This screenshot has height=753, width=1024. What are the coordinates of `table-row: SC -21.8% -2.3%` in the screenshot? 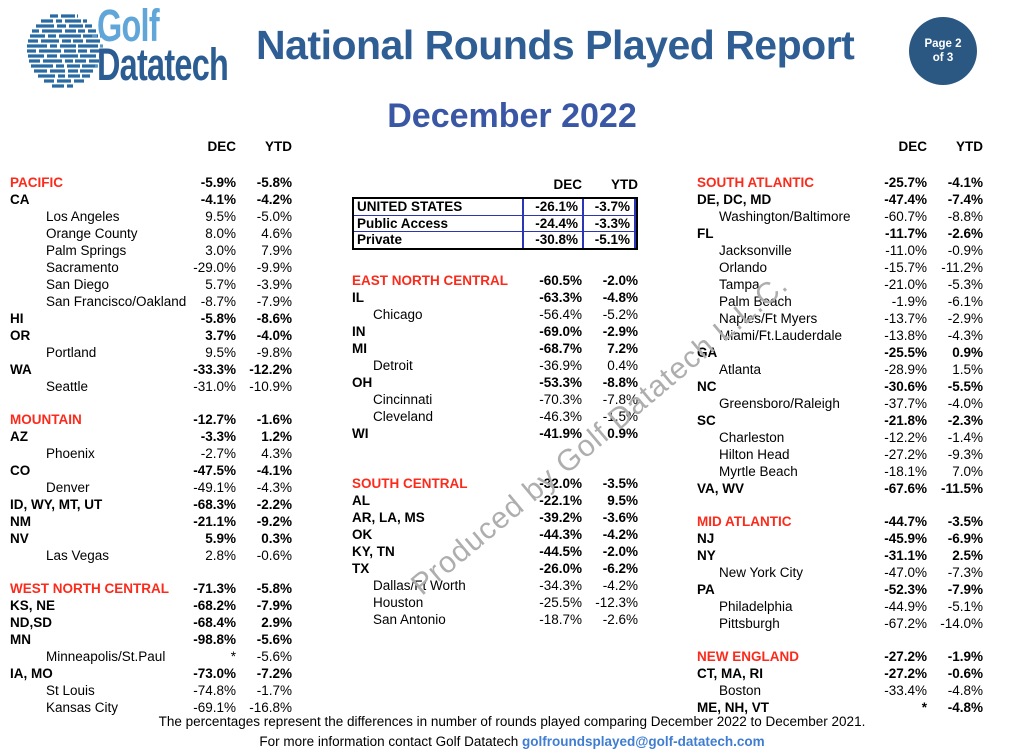 It's located at (840, 420).